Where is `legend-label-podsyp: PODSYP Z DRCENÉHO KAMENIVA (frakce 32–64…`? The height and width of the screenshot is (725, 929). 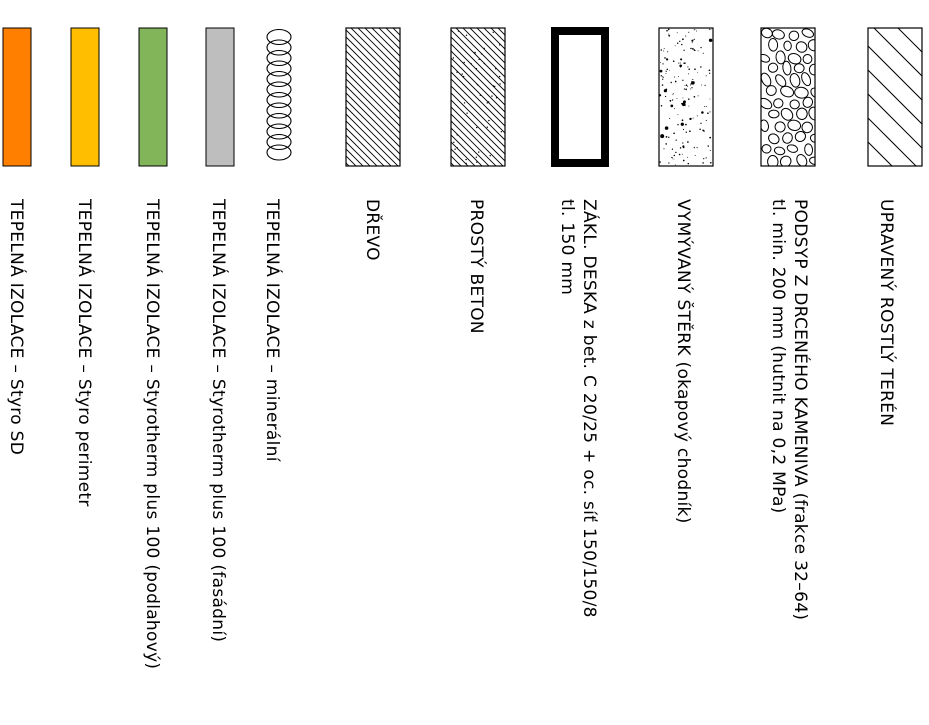 legend-label-podsyp: PODSYP Z DRCENÉHO KAMENIVA (frakce 32–64… is located at coordinates (789, 459).